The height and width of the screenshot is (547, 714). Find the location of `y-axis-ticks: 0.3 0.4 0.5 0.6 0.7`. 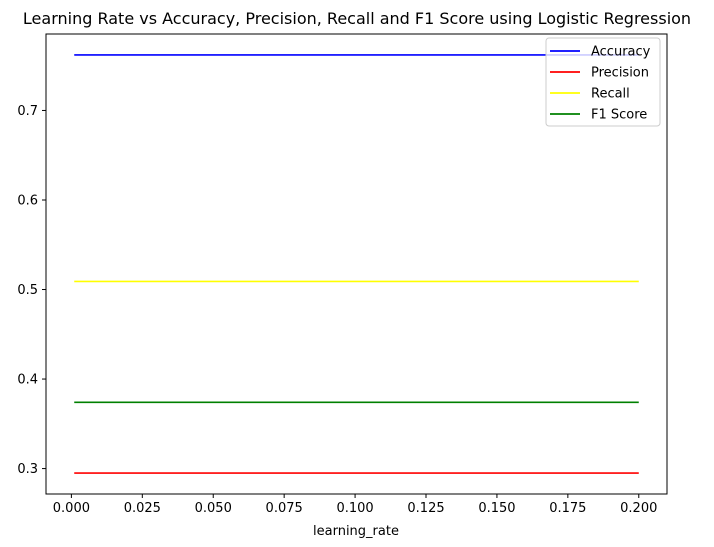

y-axis-ticks: 0.3 0.4 0.5 0.6 0.7 is located at coordinates (31, 290).